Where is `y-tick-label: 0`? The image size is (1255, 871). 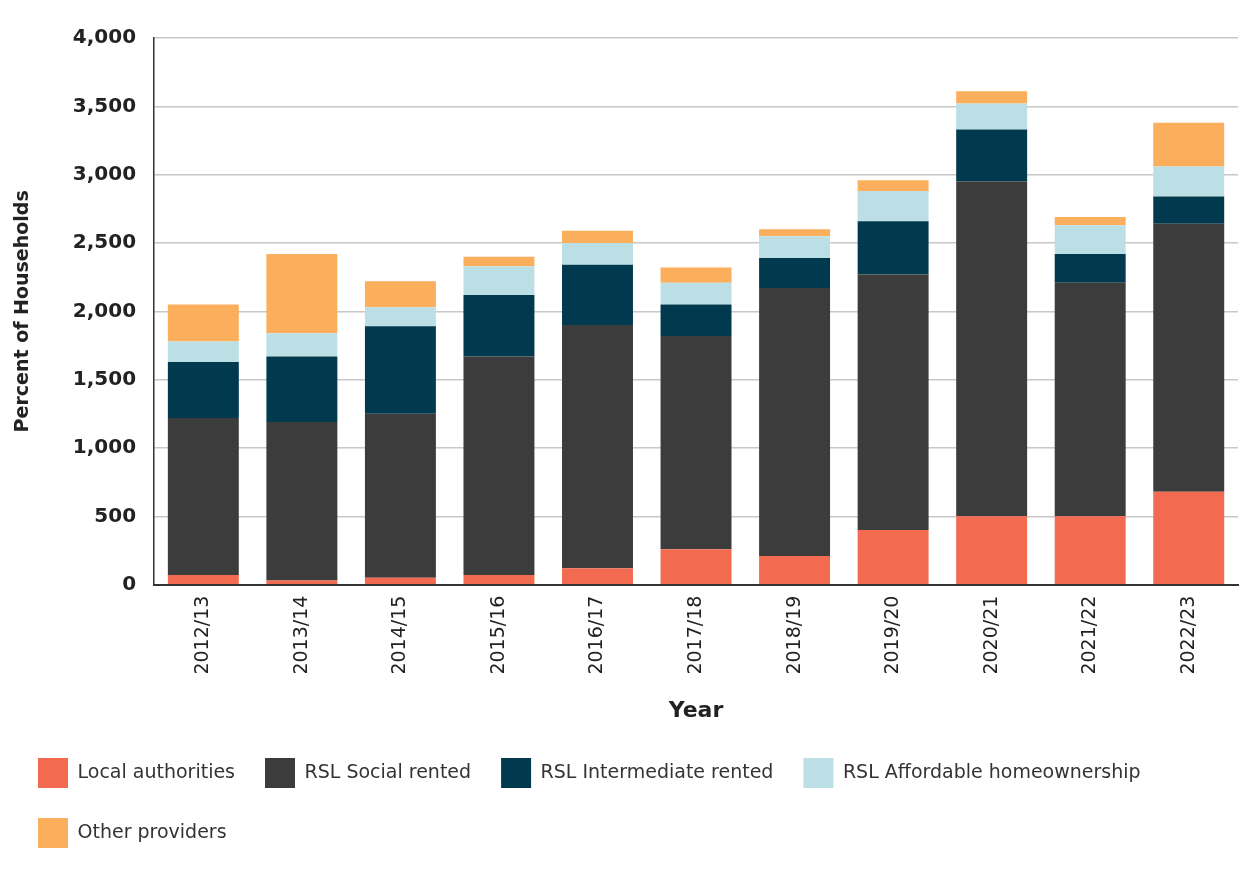 y-tick-label: 0 is located at coordinates (129, 582).